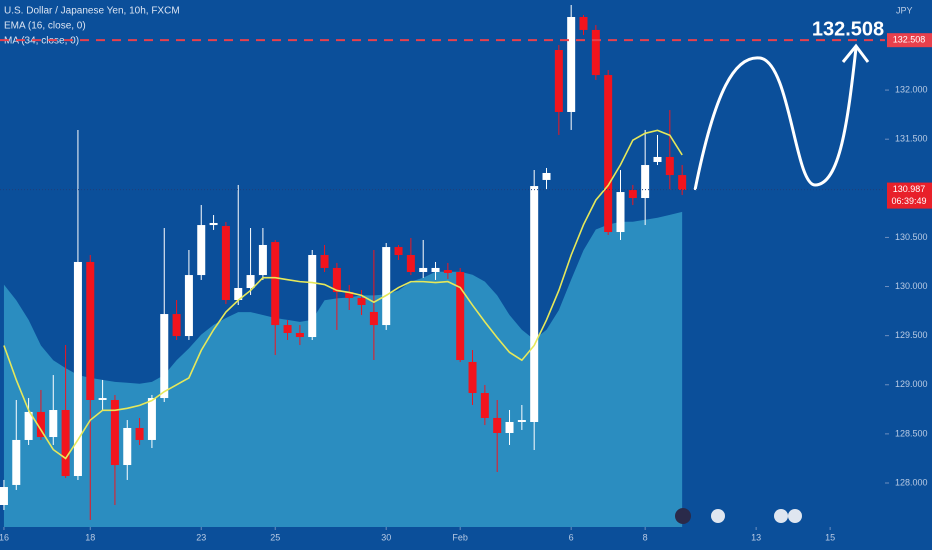 Image resolution: width=932 pixels, height=550 pixels. I want to click on y-tick-label: 129.000, so click(911, 384).